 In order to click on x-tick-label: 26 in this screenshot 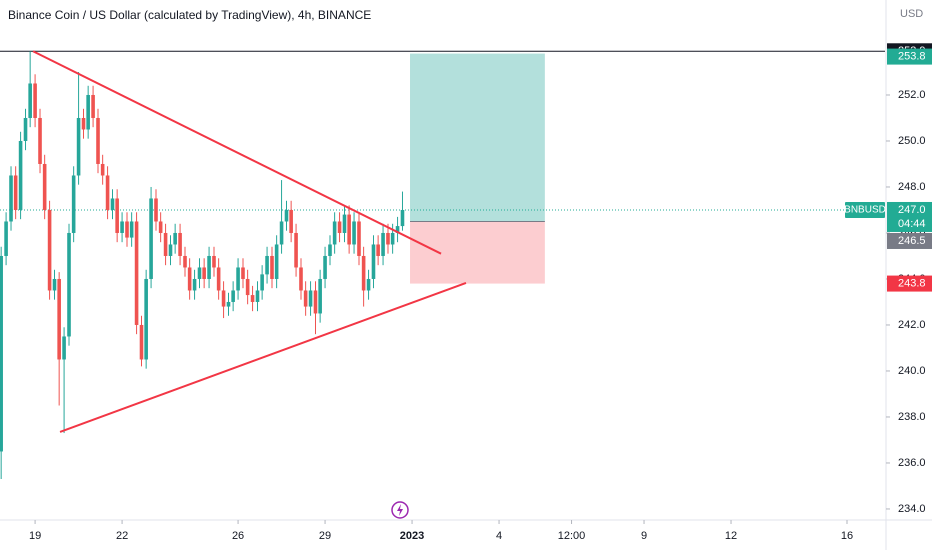, I will do `click(238, 536)`.